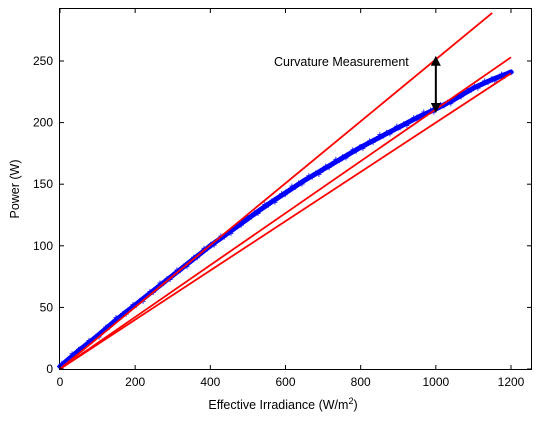 The width and height of the screenshot is (542, 421). I want to click on x-axis-label: Effective Irradiance (W/m2), so click(282, 404).